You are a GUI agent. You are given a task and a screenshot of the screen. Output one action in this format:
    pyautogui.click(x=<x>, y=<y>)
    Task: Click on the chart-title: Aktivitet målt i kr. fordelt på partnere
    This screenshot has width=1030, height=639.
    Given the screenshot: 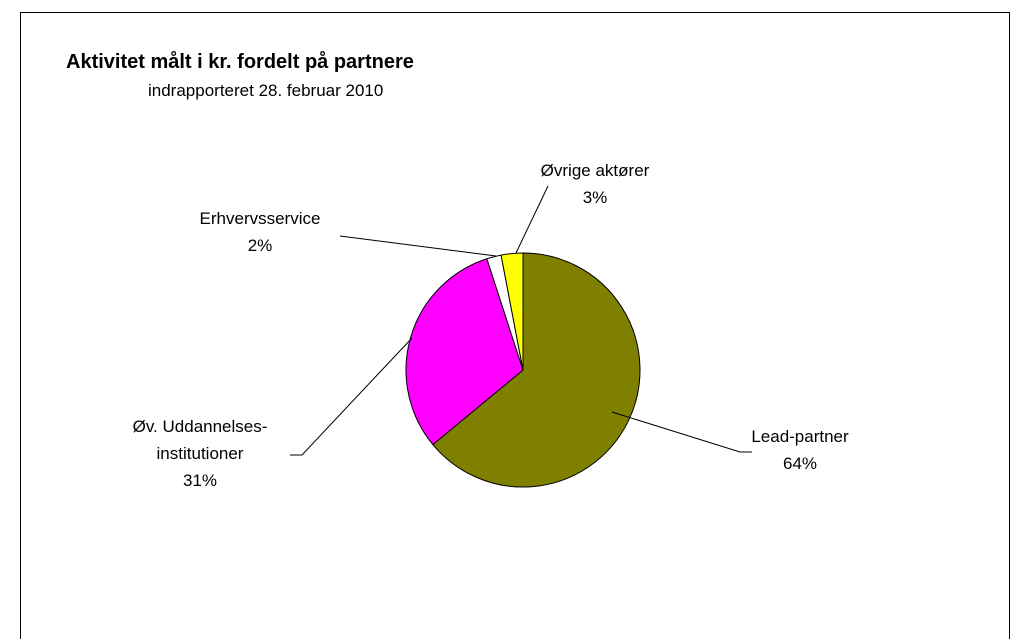 What is the action you would take?
    pyautogui.click(x=240, y=61)
    